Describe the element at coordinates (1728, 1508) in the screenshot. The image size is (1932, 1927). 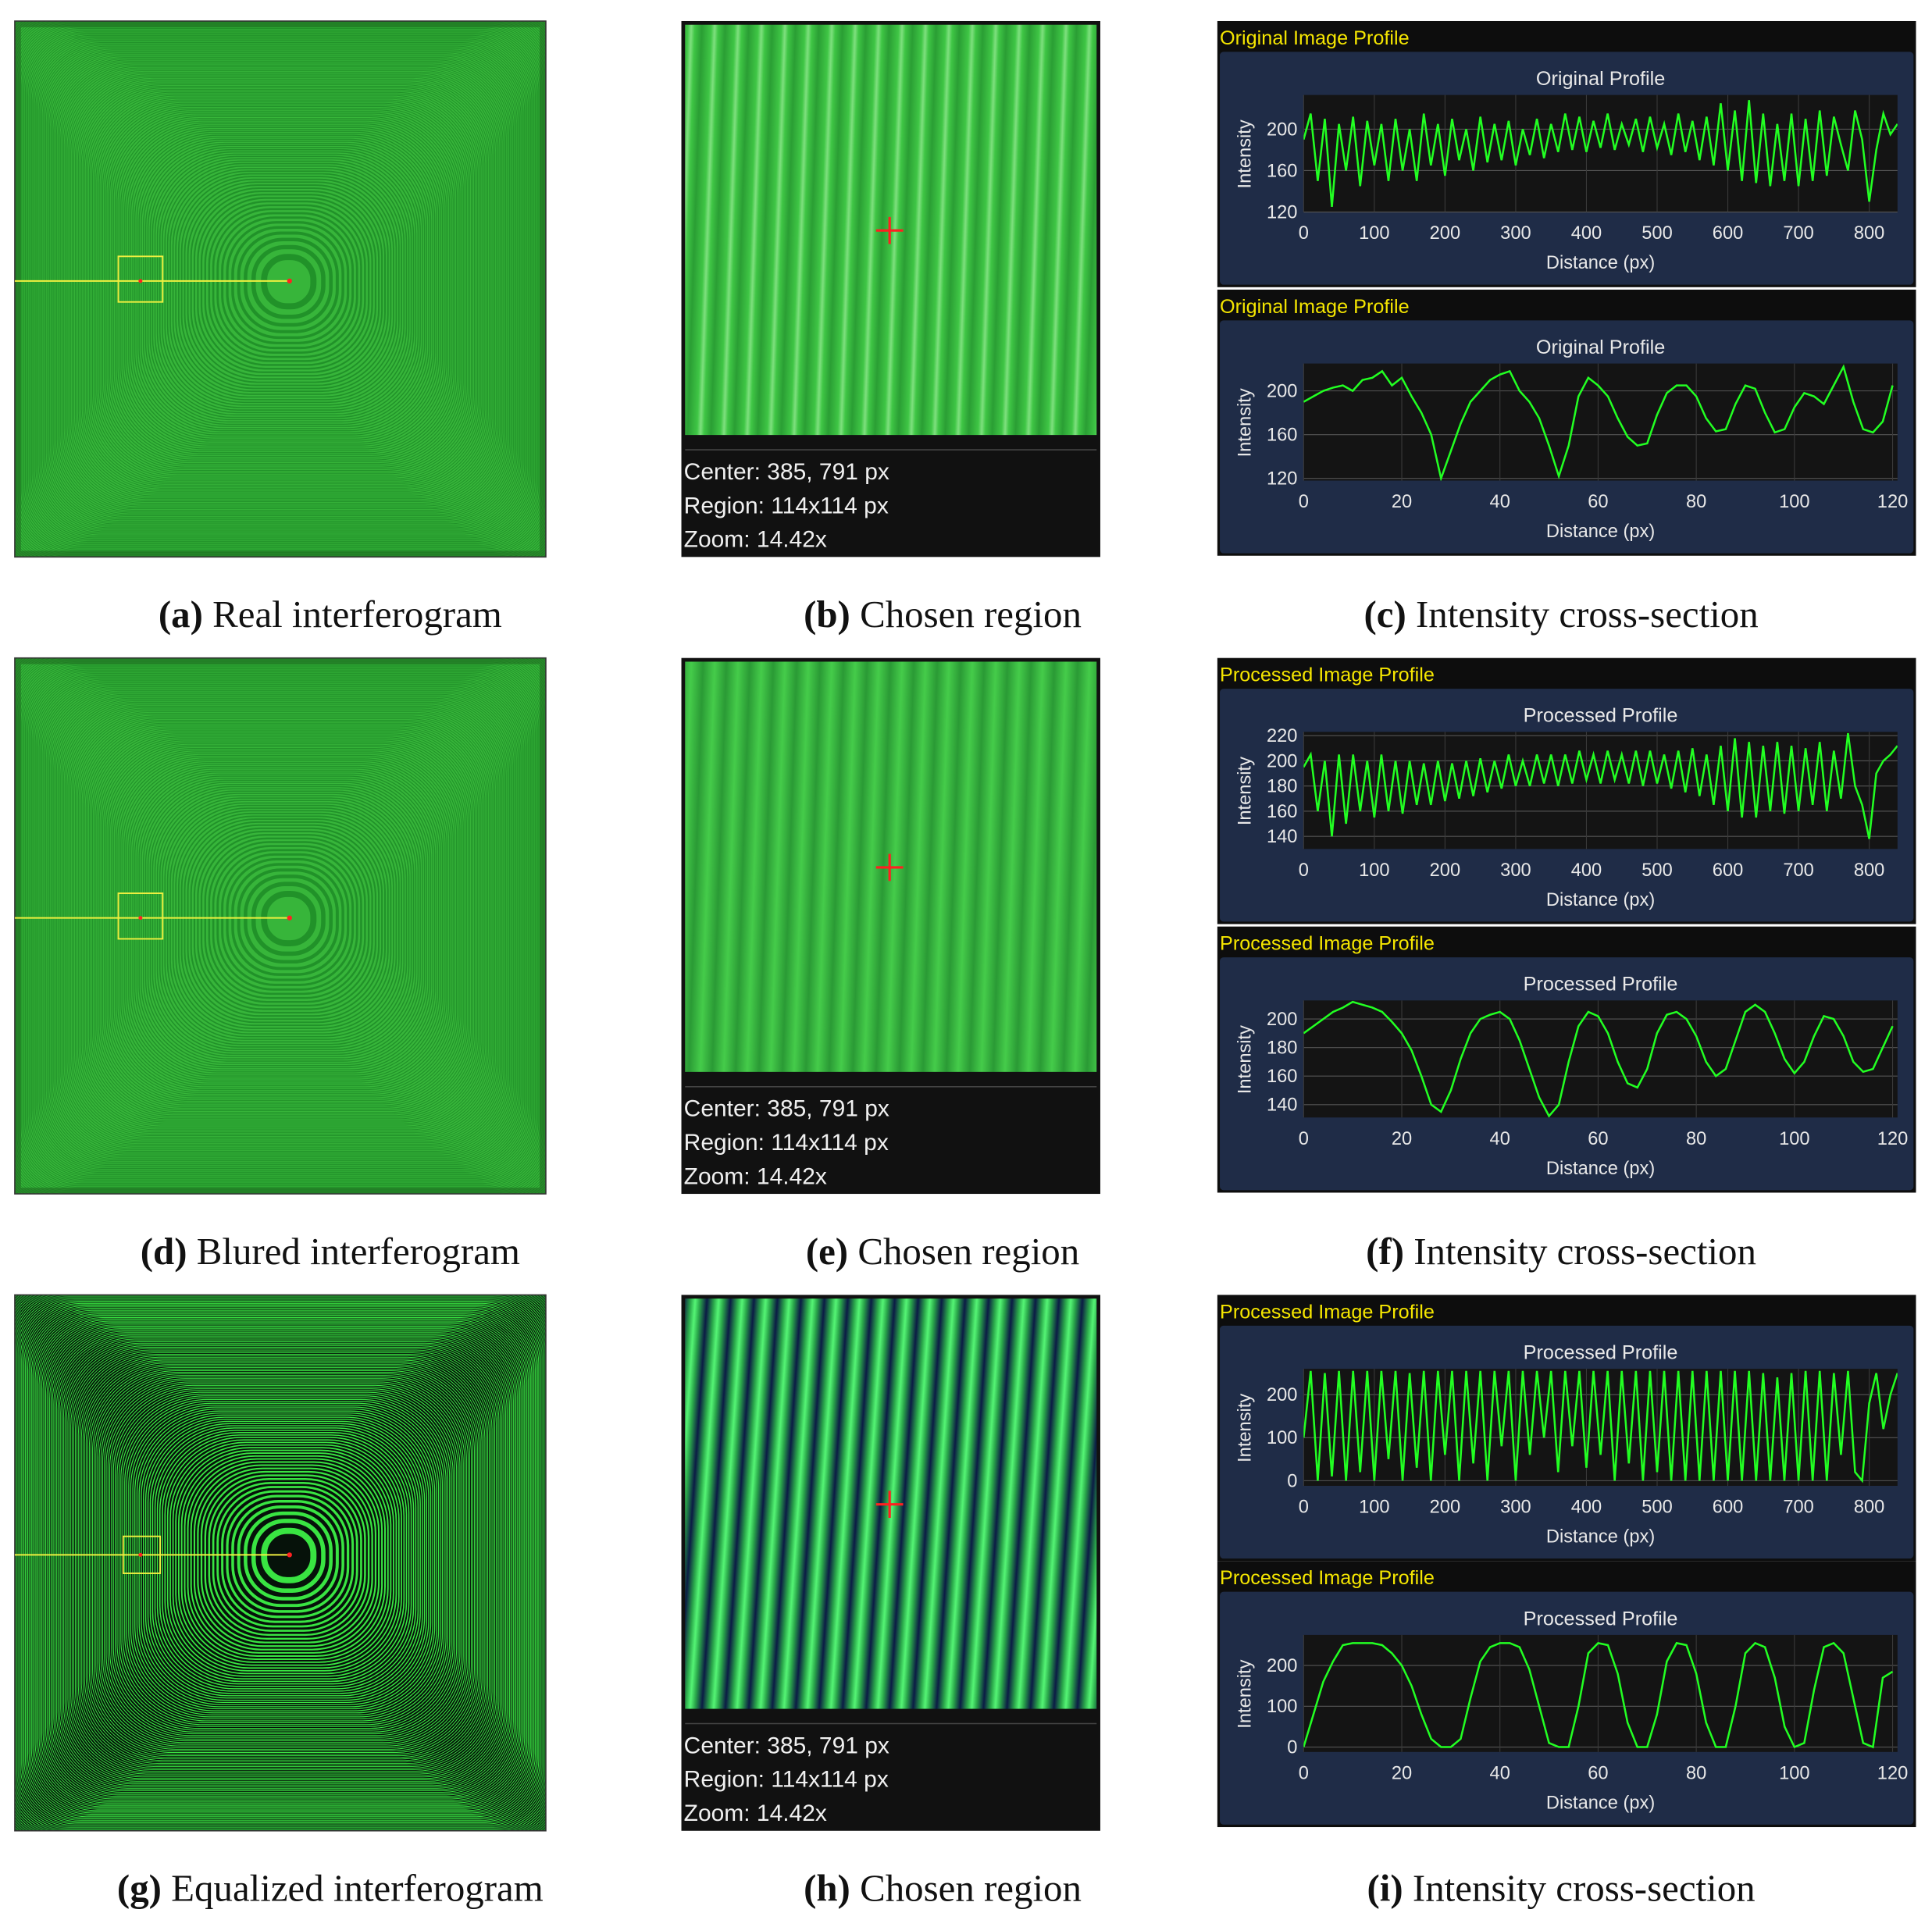
I see `x-tick-label: 600` at that location.